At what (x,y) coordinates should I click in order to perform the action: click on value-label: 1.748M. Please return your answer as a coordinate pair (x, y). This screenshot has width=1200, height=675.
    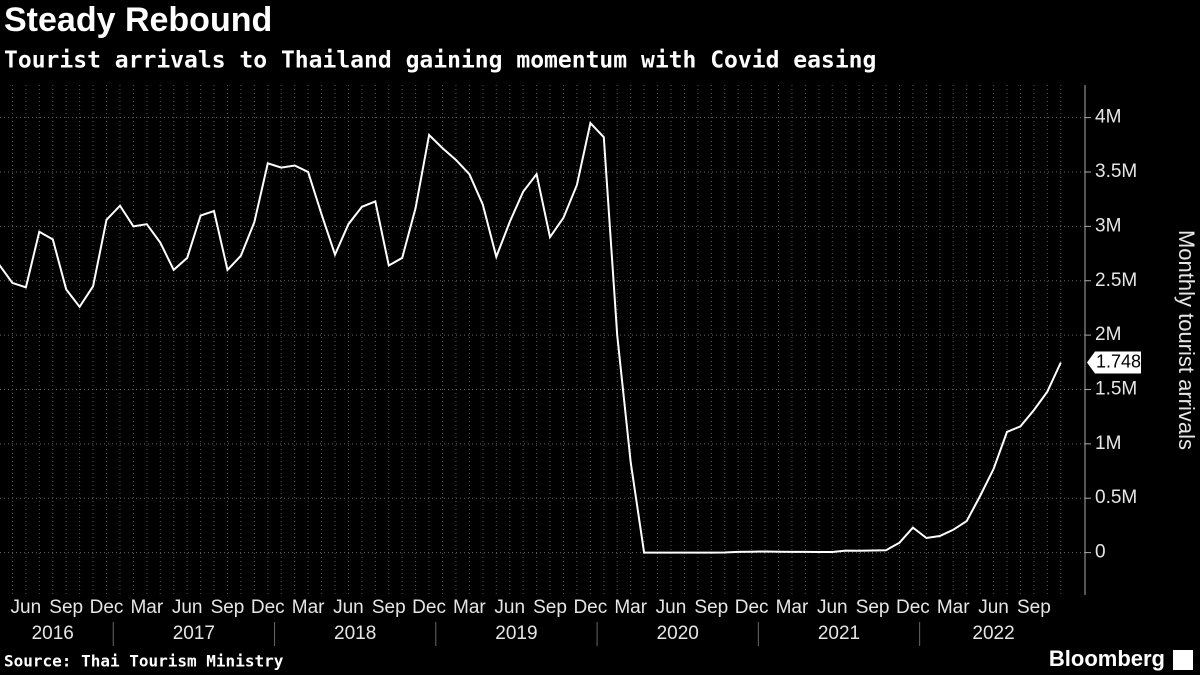
    Looking at the image, I should click on (1126, 361).